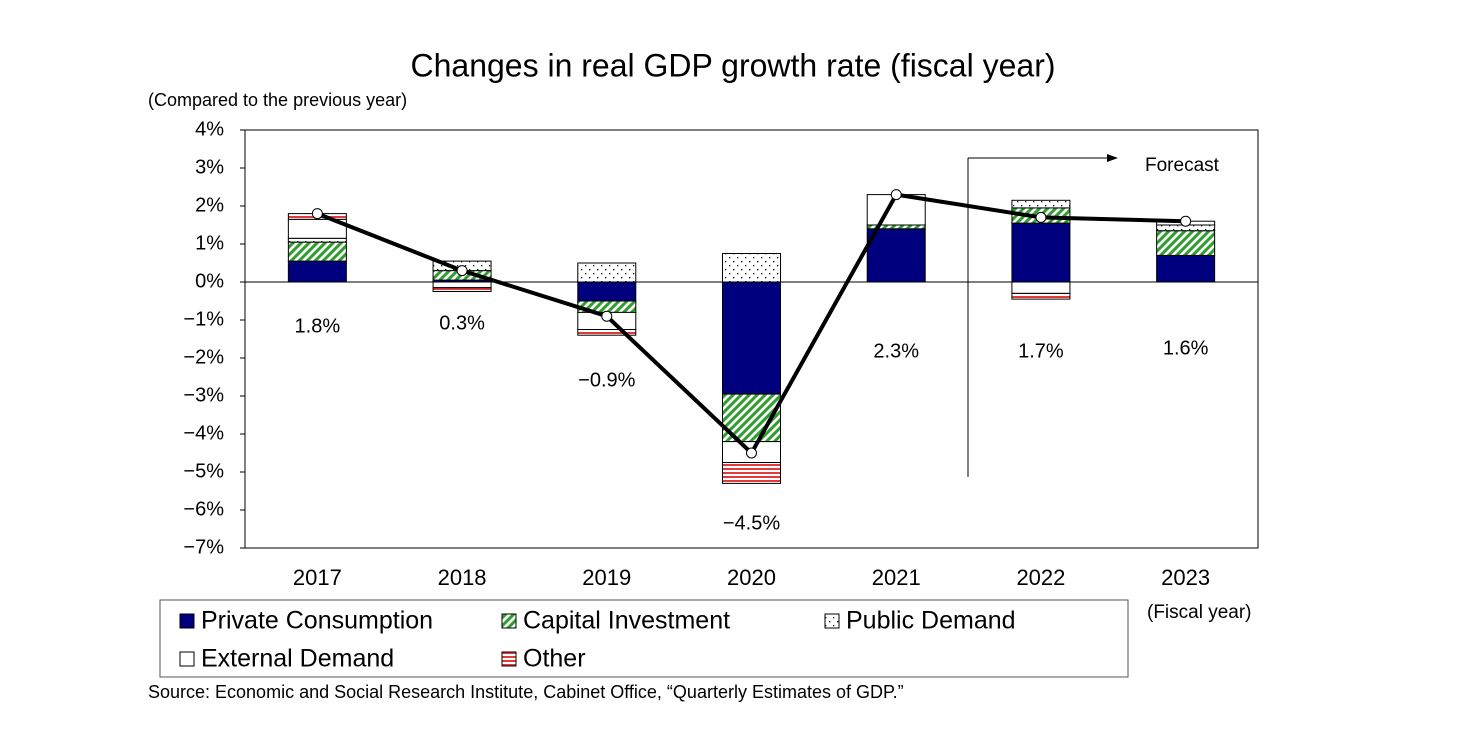 This screenshot has height=748, width=1476. Describe the element at coordinates (203, 509) in the screenshot. I see `y-tick-label: −6%` at that location.